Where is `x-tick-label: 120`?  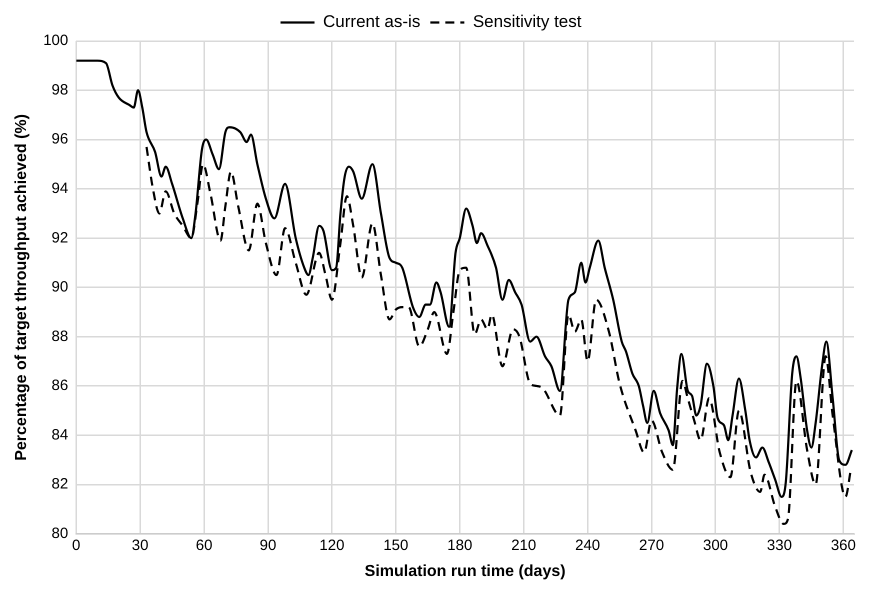 x-tick-label: 120 is located at coordinates (331, 545).